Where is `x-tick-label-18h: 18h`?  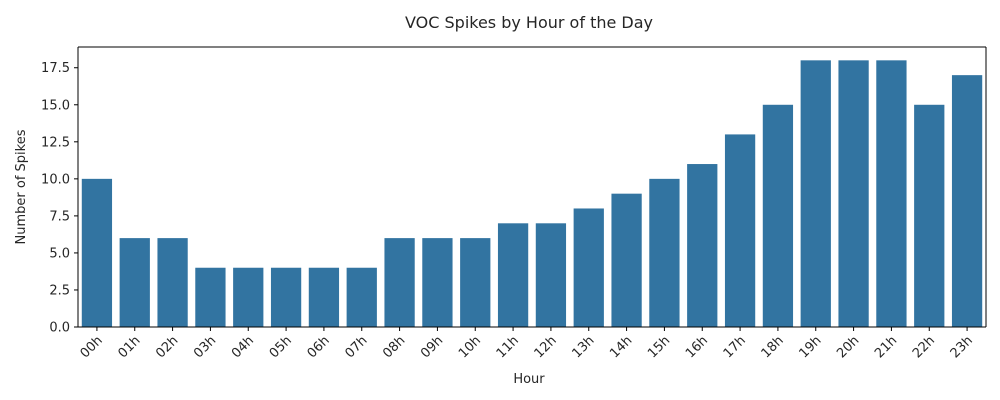
x-tick-label-18h: 18h is located at coordinates (773, 347).